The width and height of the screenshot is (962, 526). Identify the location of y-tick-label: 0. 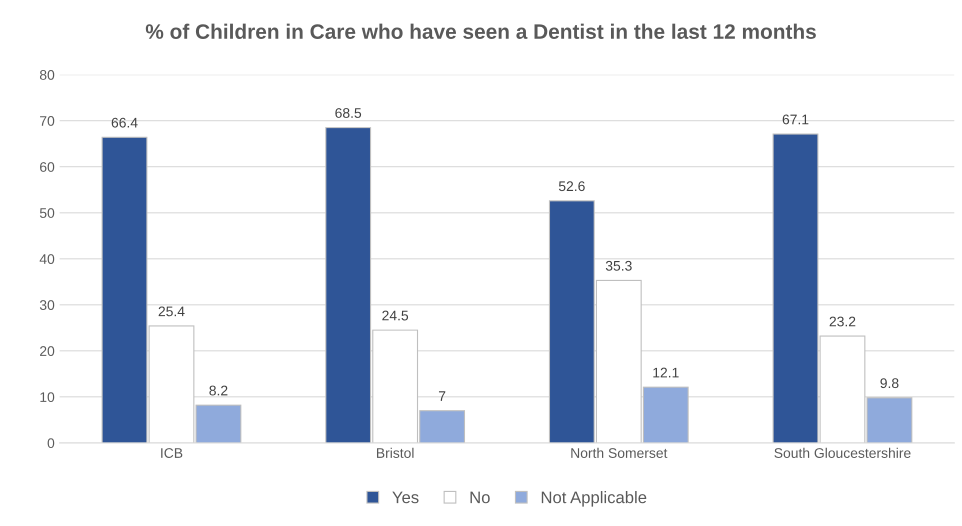
(51, 443).